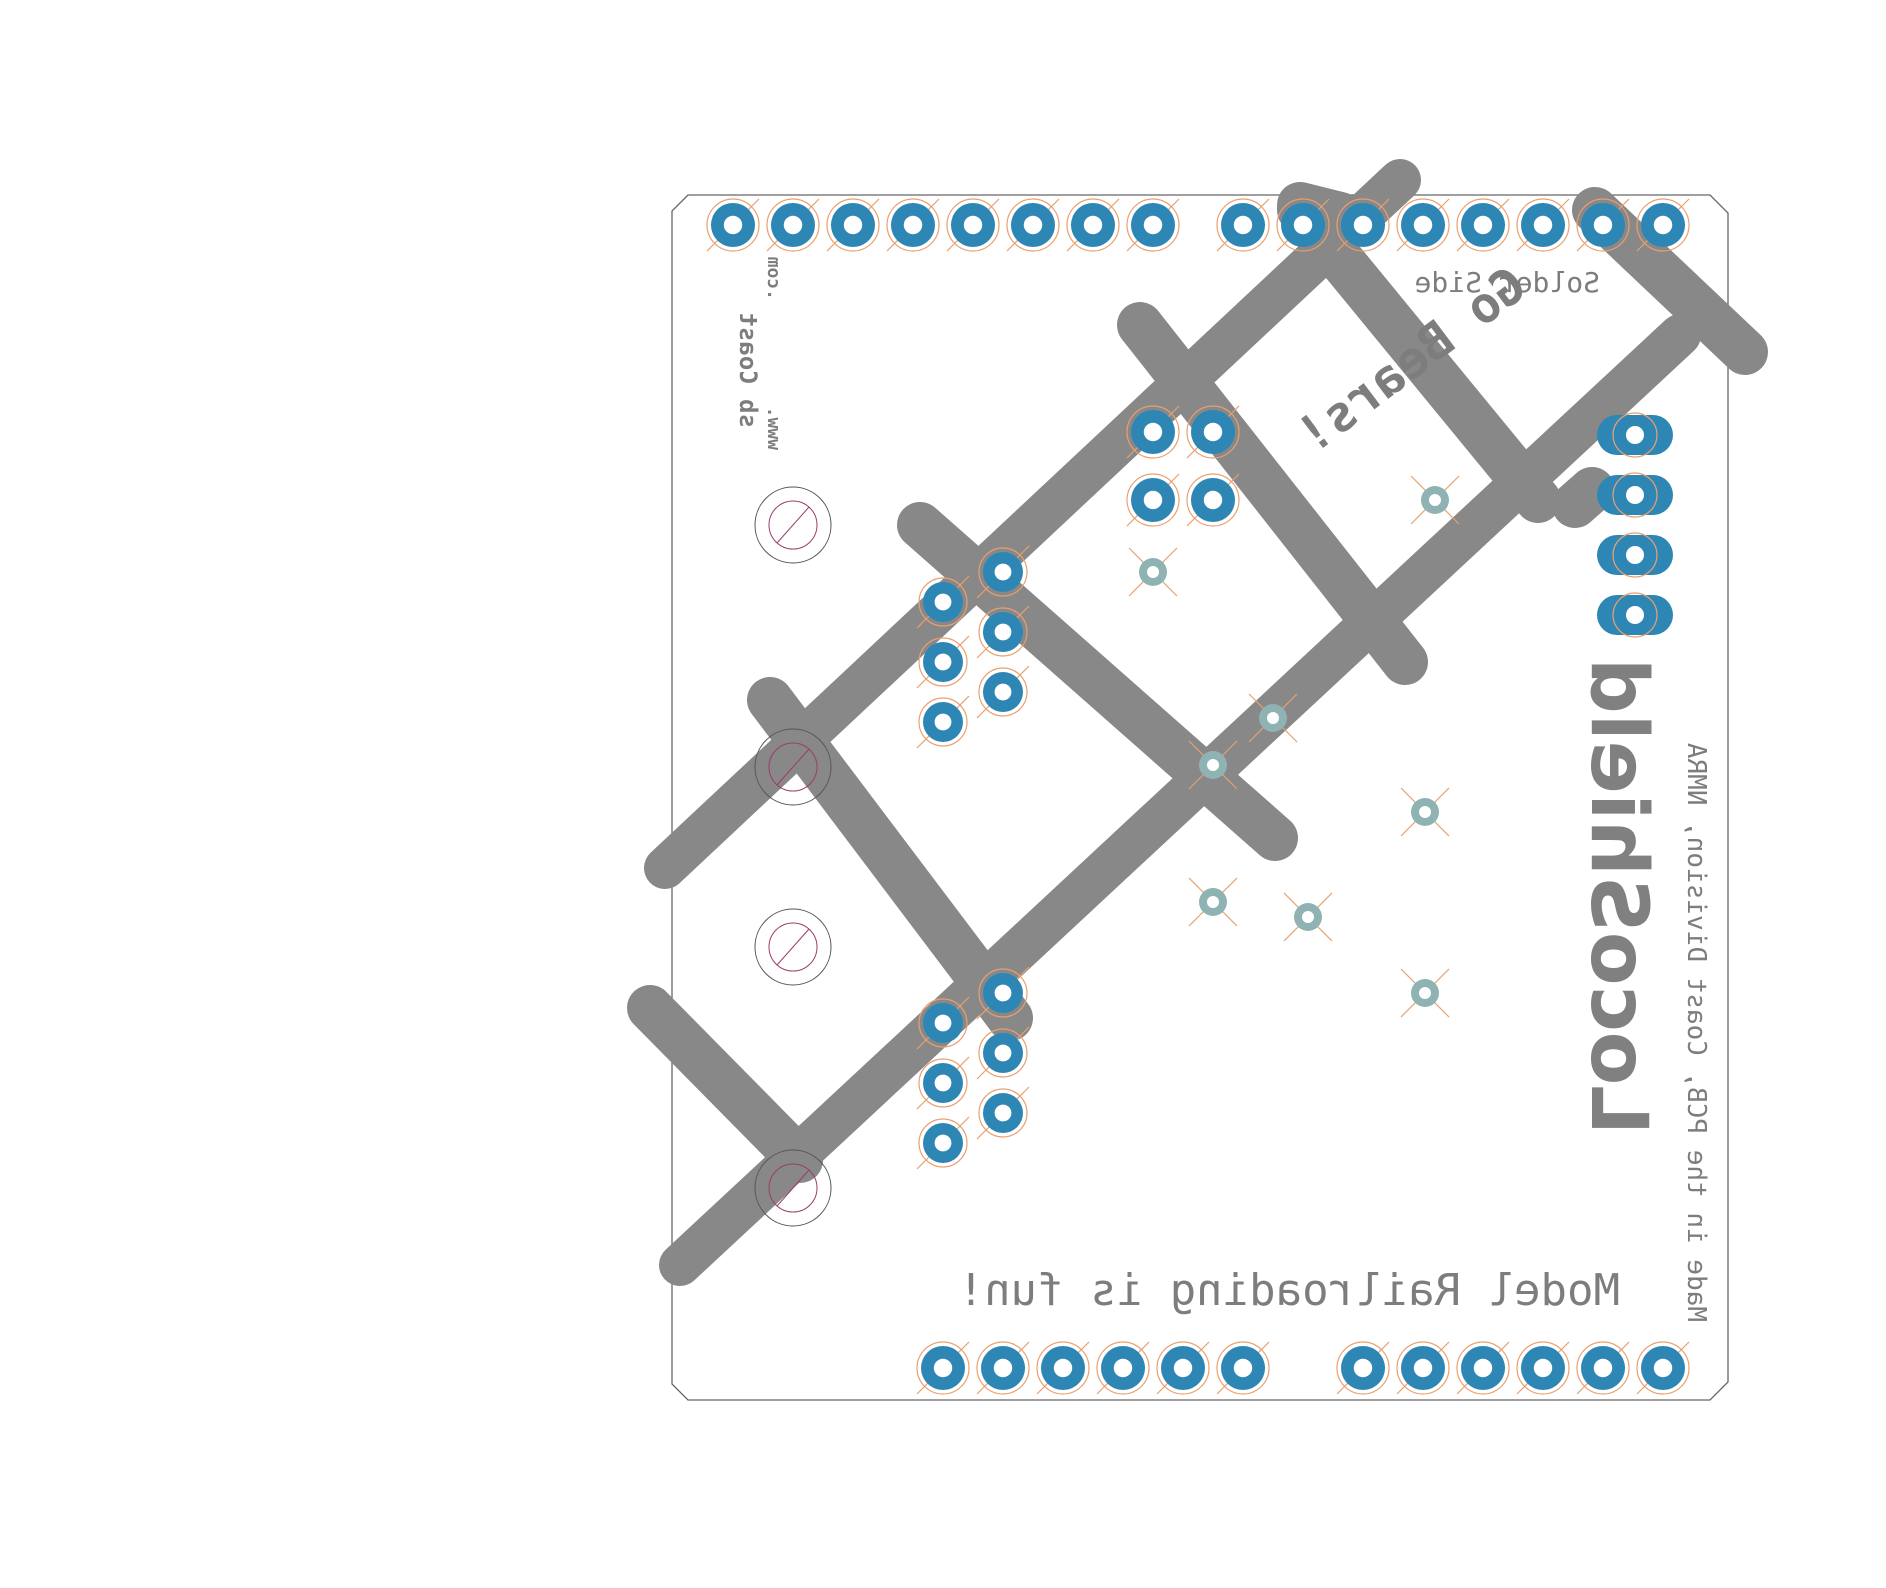 Image resolution: width=1886 pixels, height=1588 pixels. I want to click on site-label-2: .com, so click(773, 278).